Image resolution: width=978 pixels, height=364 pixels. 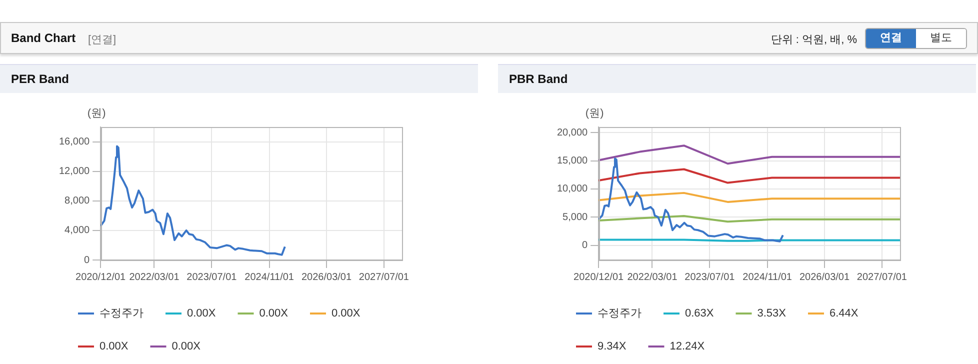 I want to click on y-tick-label: 15,000, so click(x=572, y=161).